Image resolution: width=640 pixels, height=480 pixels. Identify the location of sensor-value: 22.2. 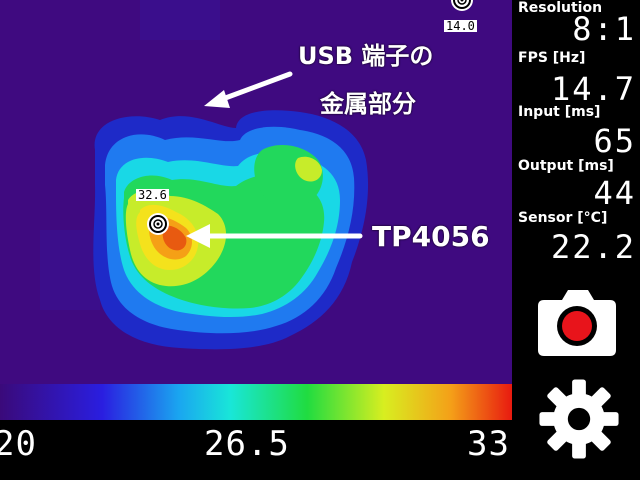
(593, 247).